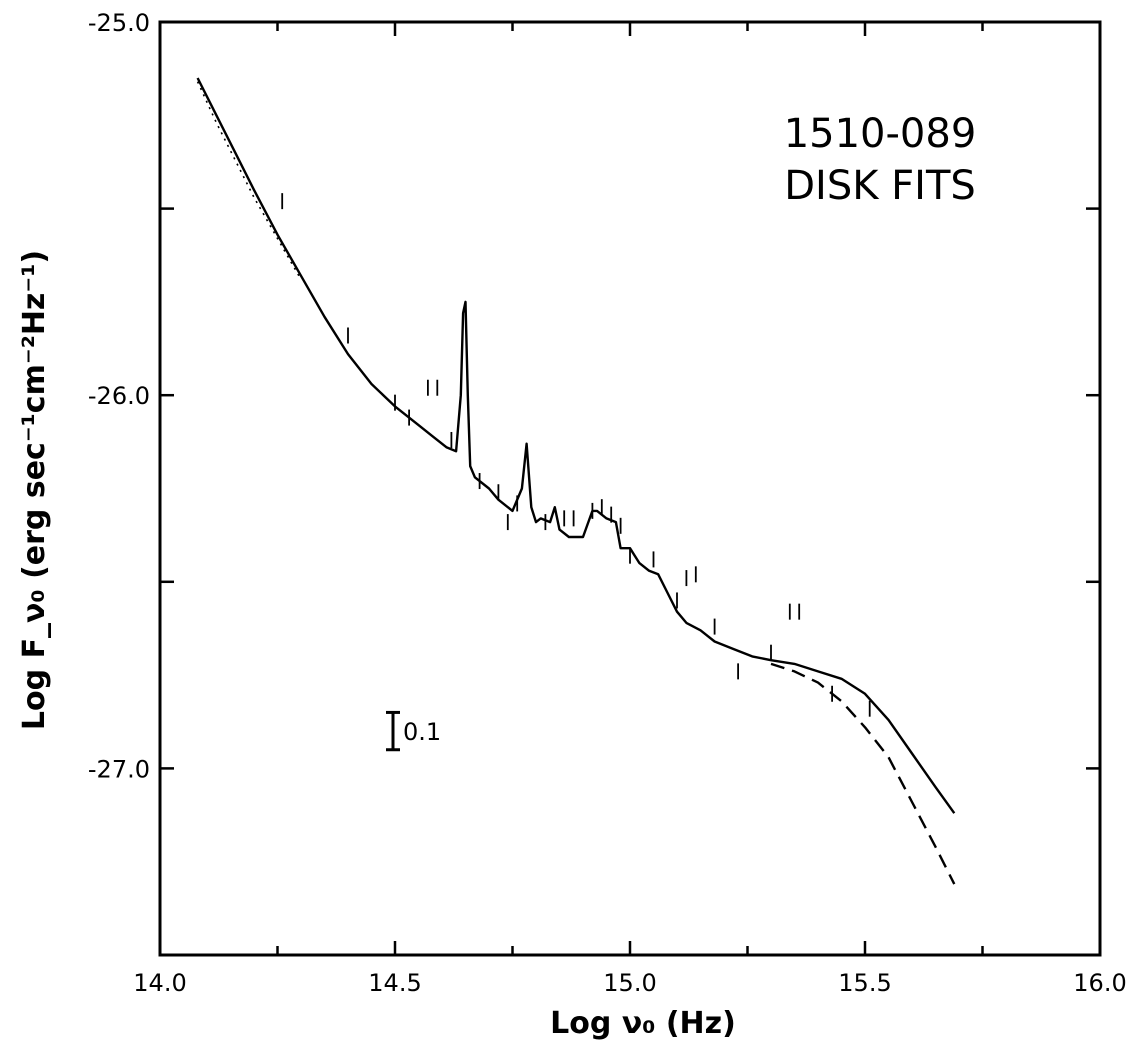  I want to click on annotation-line-1: 1510-089, so click(880, 134).